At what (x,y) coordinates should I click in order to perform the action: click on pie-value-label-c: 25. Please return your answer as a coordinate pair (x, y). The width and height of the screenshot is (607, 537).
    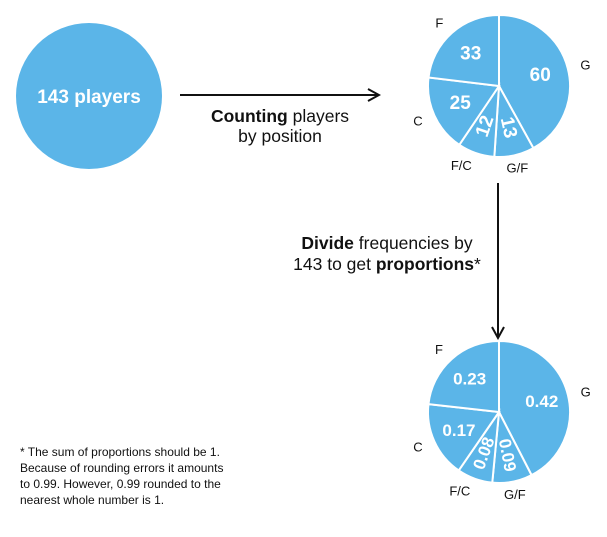
    Looking at the image, I should click on (461, 103).